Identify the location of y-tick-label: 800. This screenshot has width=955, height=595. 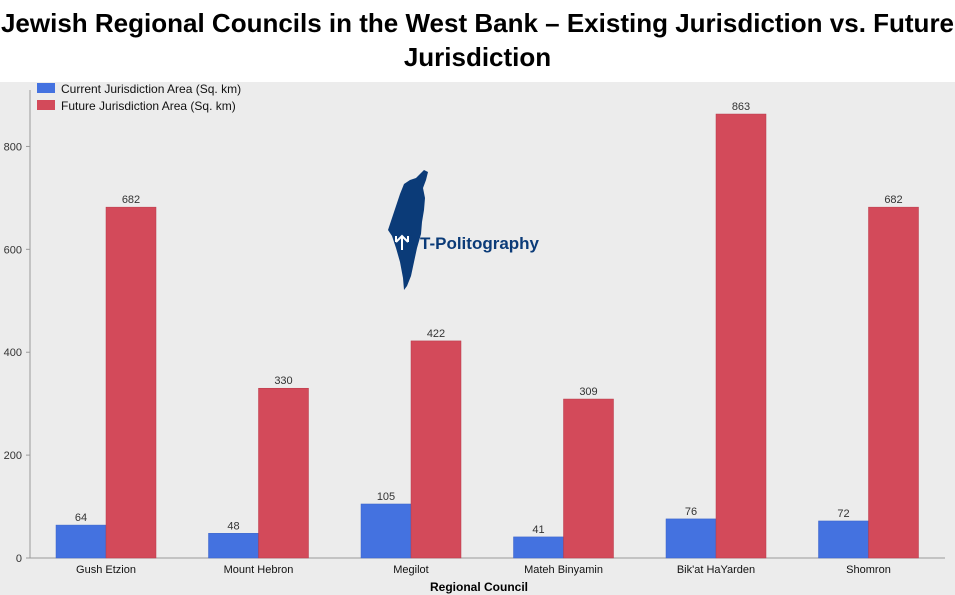
(13, 147).